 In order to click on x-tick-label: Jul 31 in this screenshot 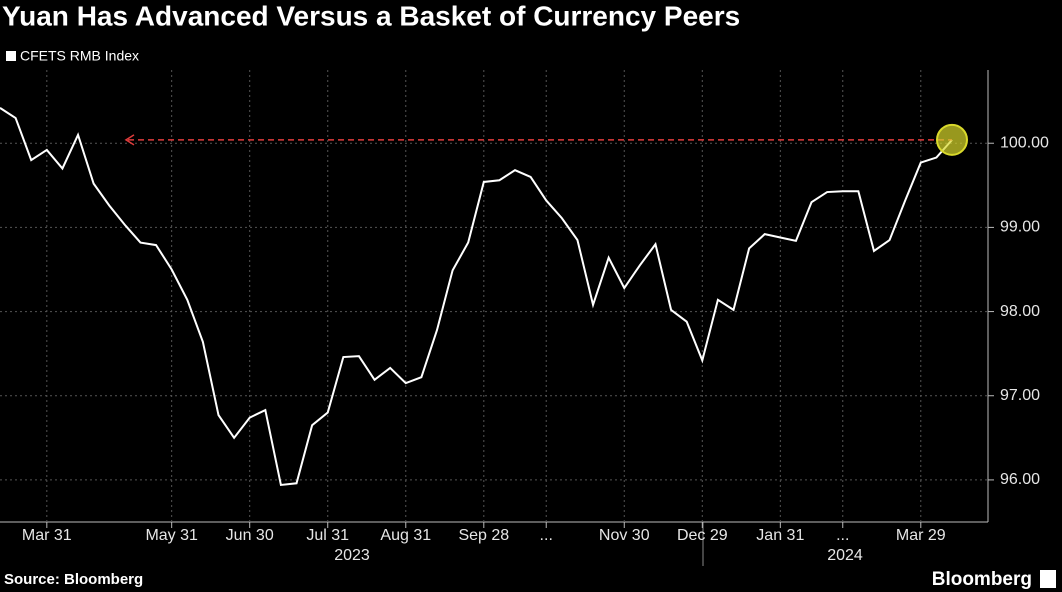, I will do `click(327, 535)`.